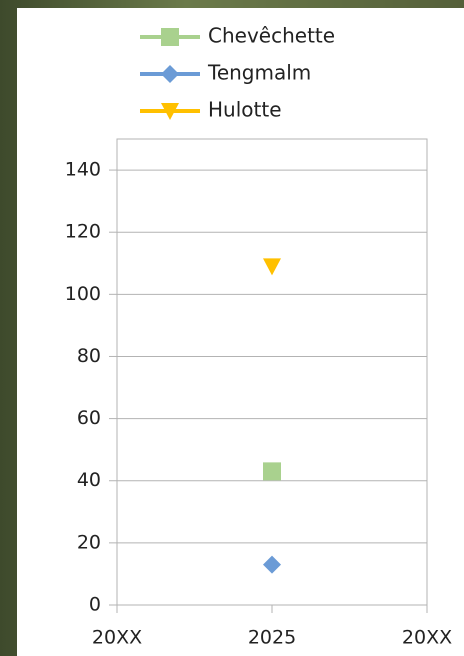  Describe the element at coordinates (89, 418) in the screenshot. I see `y-tick-label: 60` at that location.